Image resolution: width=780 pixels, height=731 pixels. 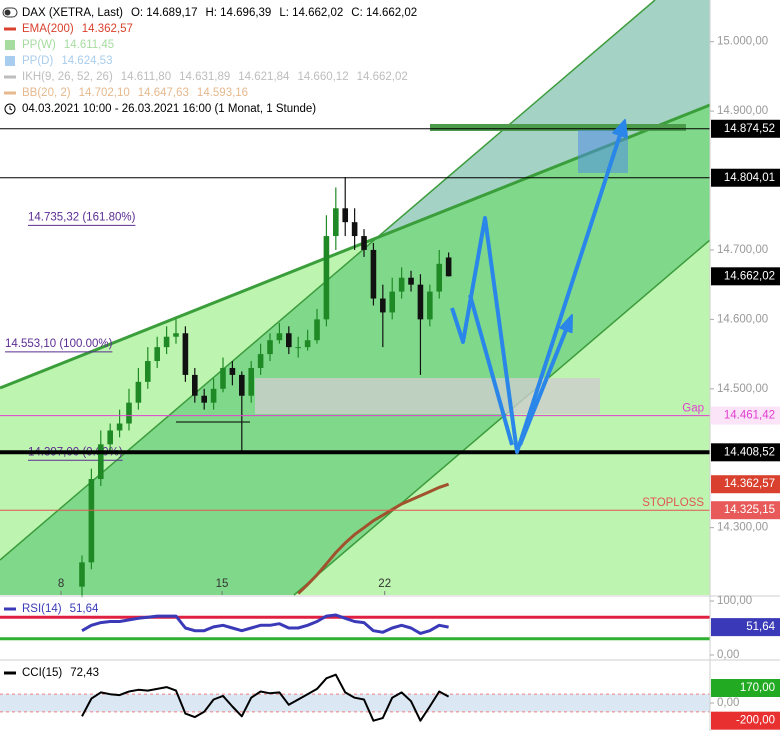 I want to click on fib-label: 14.735,32 (161.80%), so click(x=82, y=217).